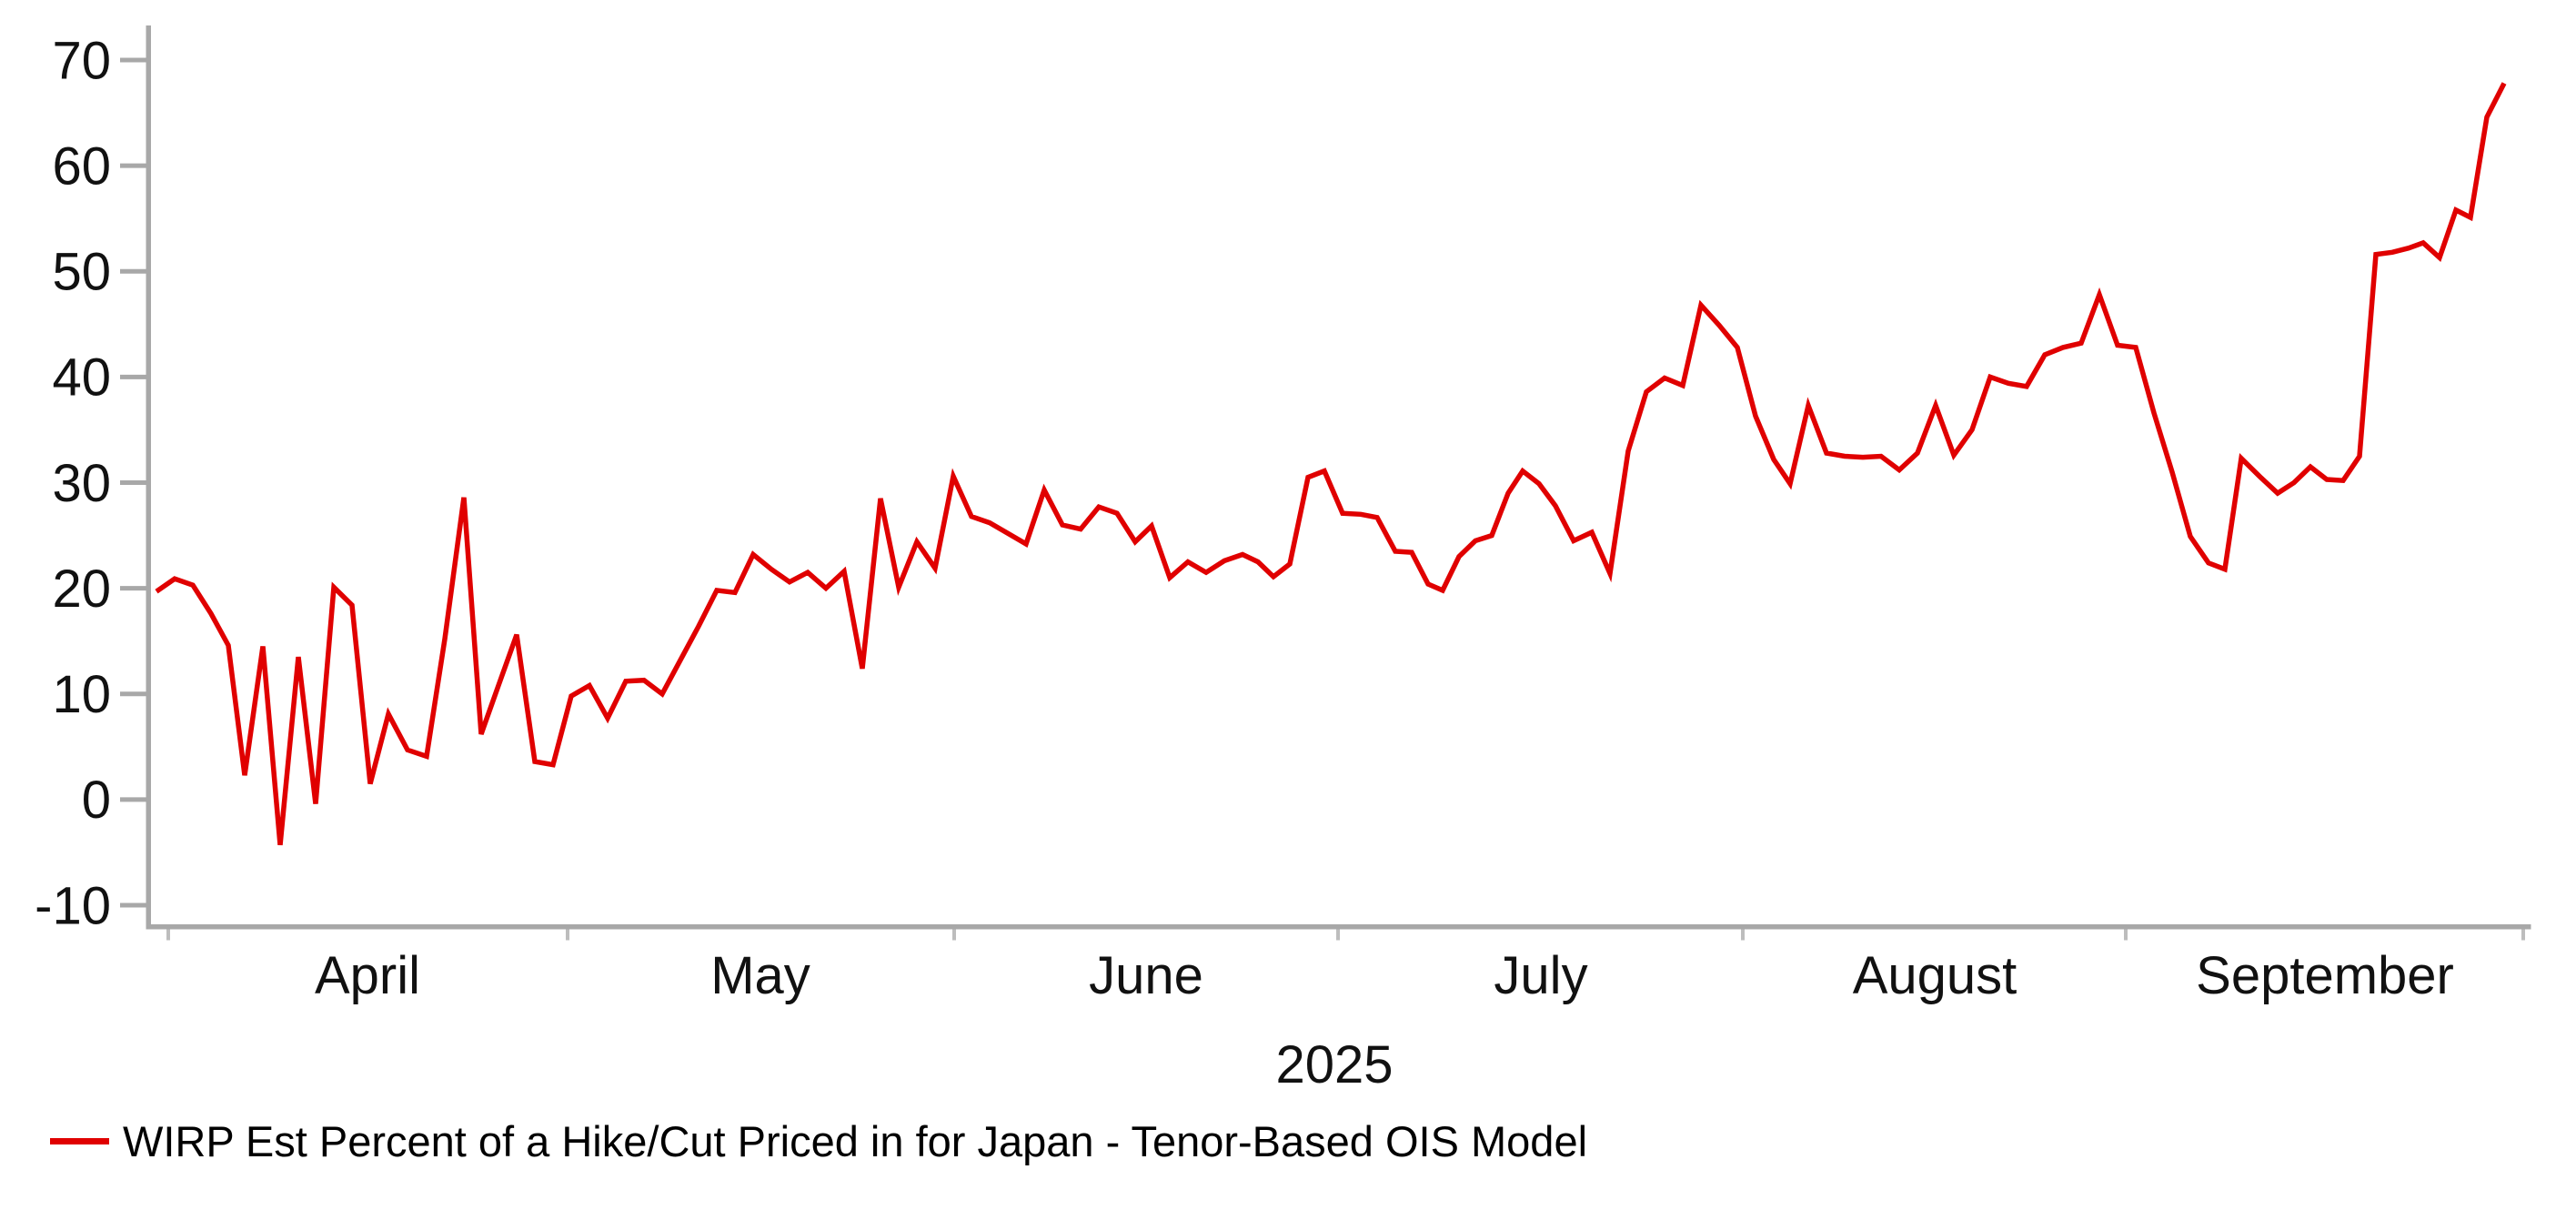  I want to click on month-label: September, so click(2325, 975).